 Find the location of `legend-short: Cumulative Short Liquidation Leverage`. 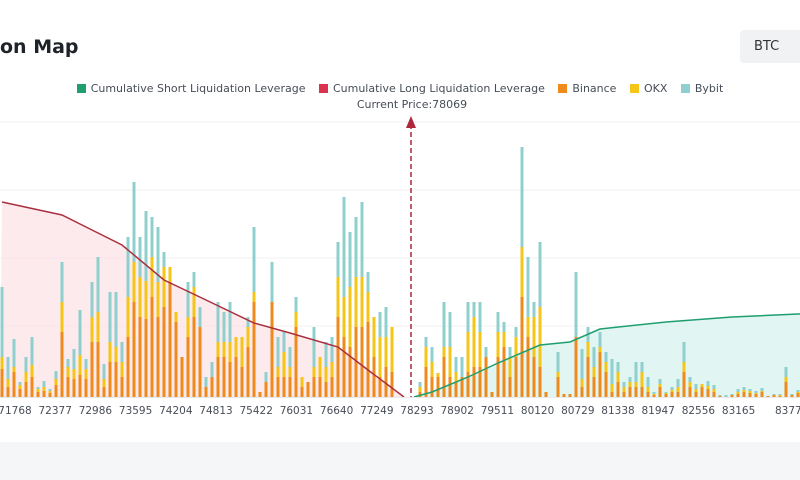

legend-short: Cumulative Short Liquidation Leverage is located at coordinates (190, 88).